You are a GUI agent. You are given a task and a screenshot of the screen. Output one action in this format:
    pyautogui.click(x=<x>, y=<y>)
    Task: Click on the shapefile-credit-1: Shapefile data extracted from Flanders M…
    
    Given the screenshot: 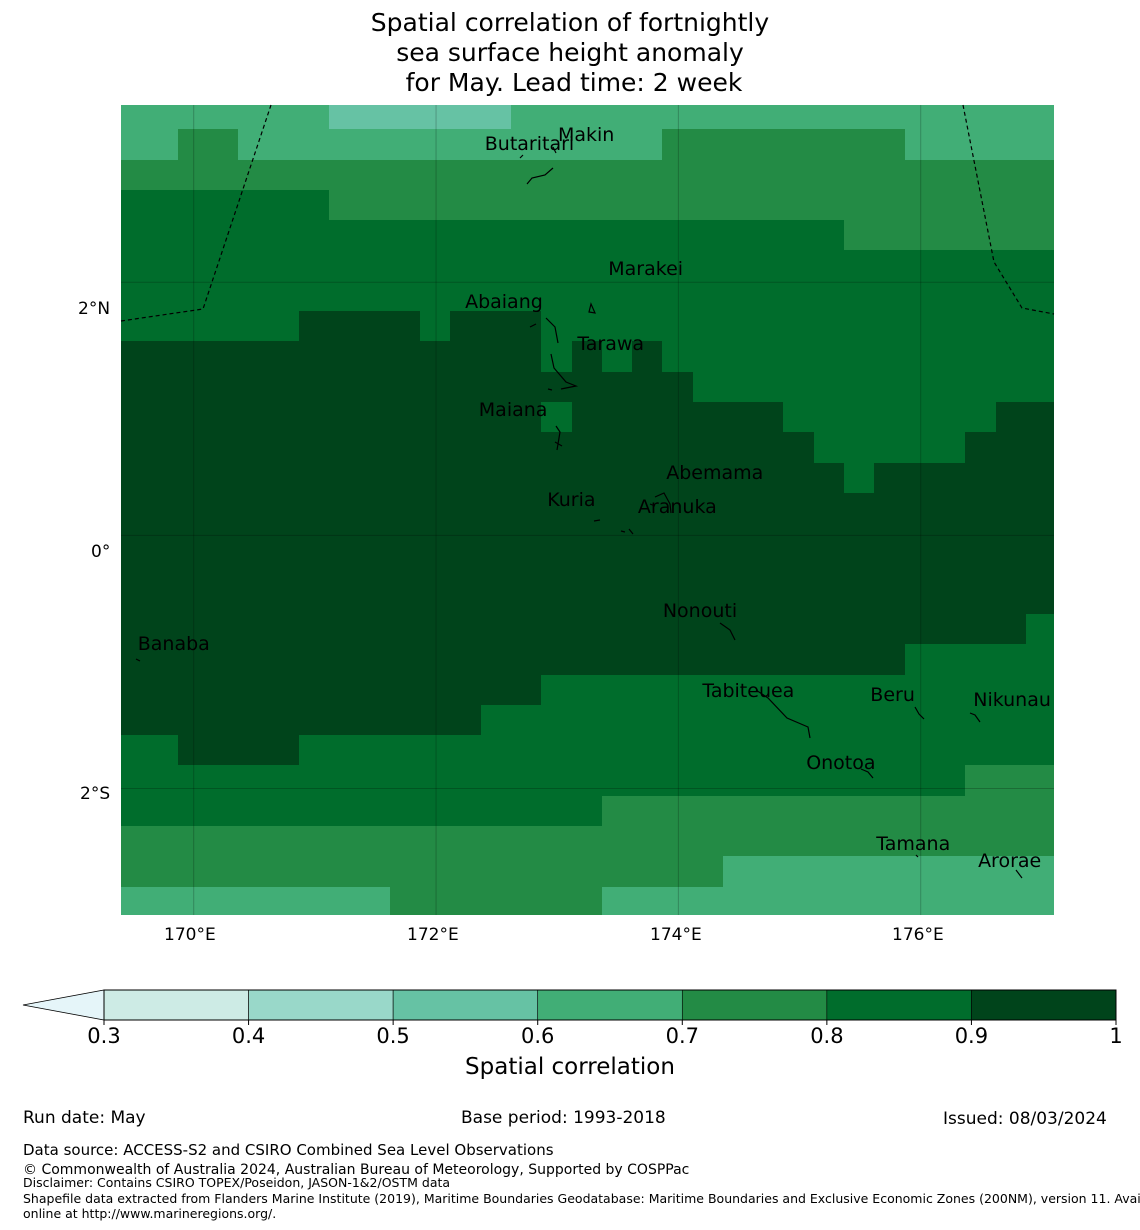 What is the action you would take?
    pyautogui.click(x=581, y=1198)
    